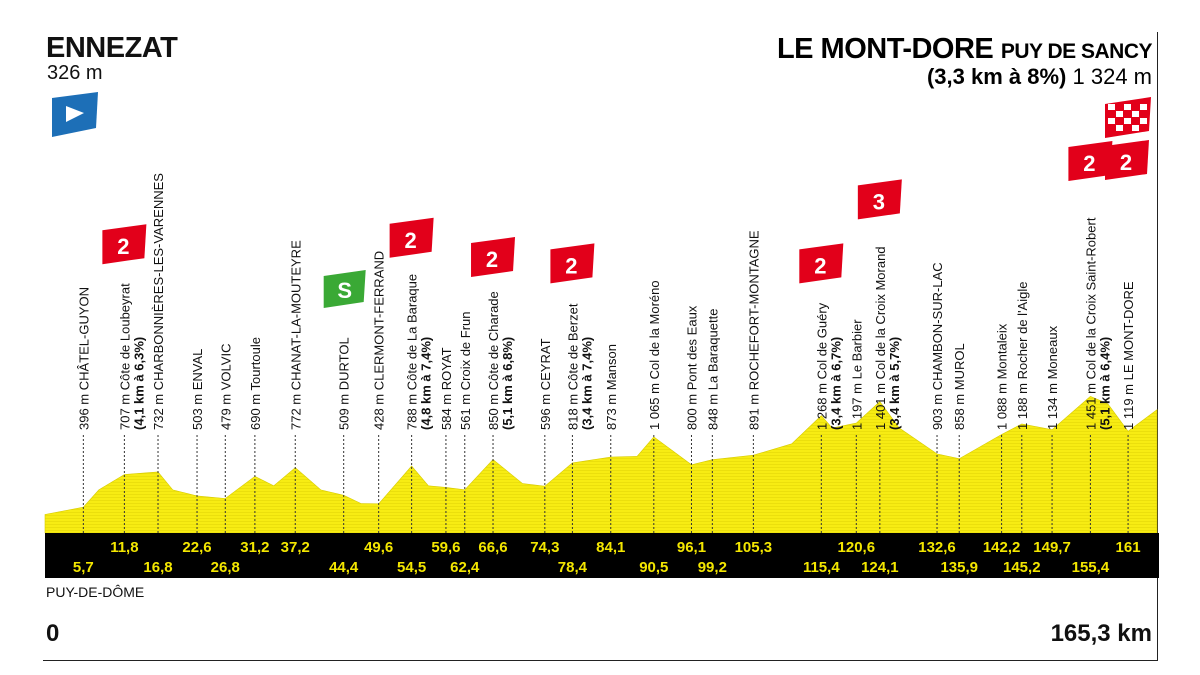  What do you see at coordinates (754, 547) in the screenshot?
I see `km-label: 105,3` at bounding box center [754, 547].